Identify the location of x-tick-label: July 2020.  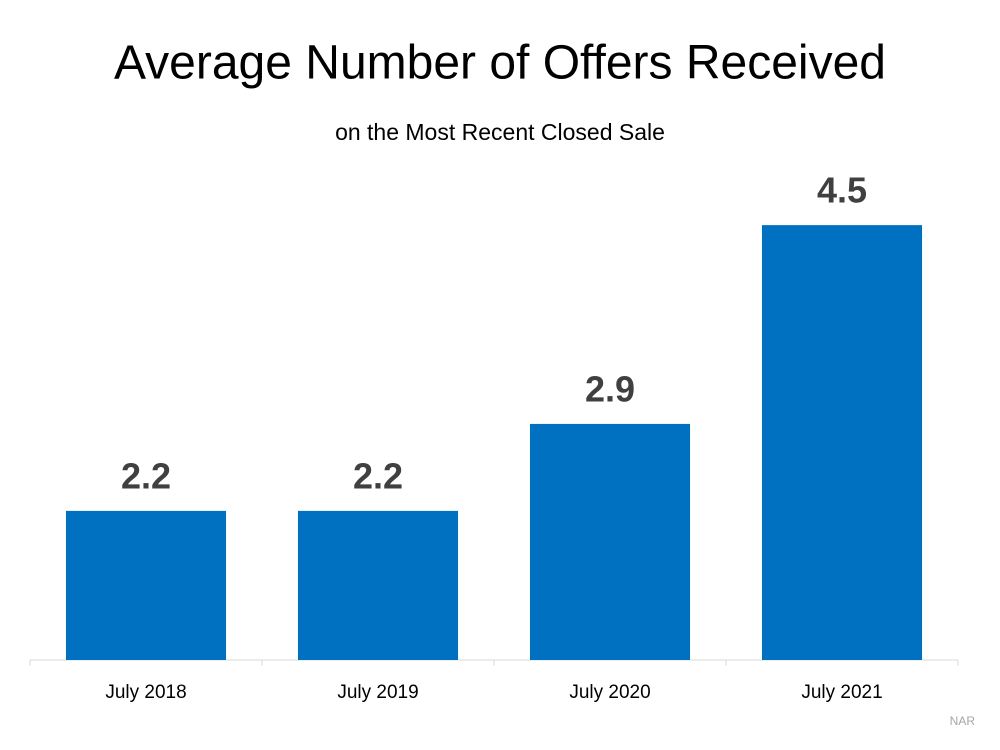
(609, 692).